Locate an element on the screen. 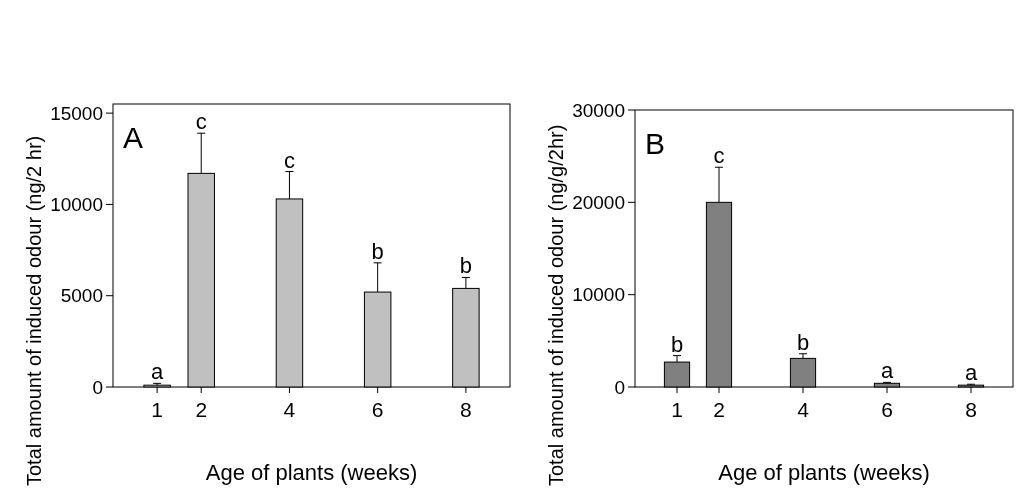  y-tick-label: 20000 is located at coordinates (598, 202).